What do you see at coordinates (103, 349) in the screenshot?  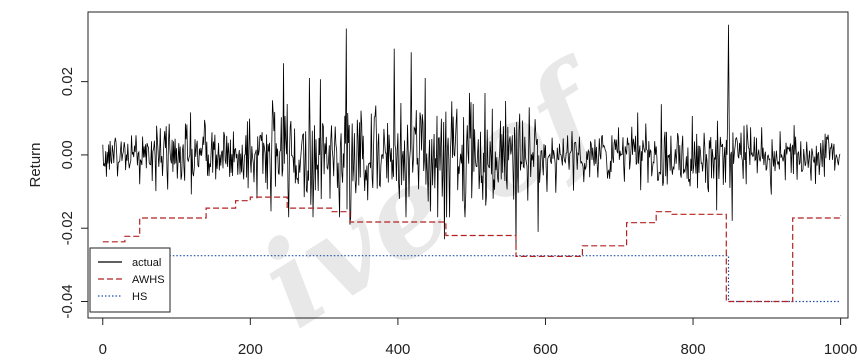 I see `x-tick-label: 0` at bounding box center [103, 349].